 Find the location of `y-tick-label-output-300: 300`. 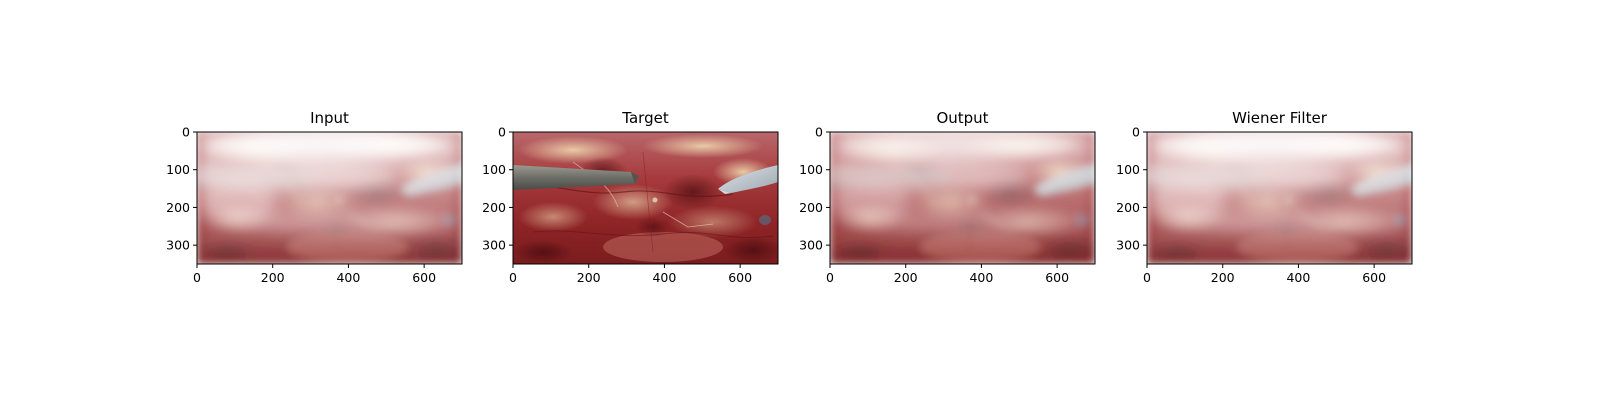

y-tick-label-output-300: 300 is located at coordinates (811, 245).